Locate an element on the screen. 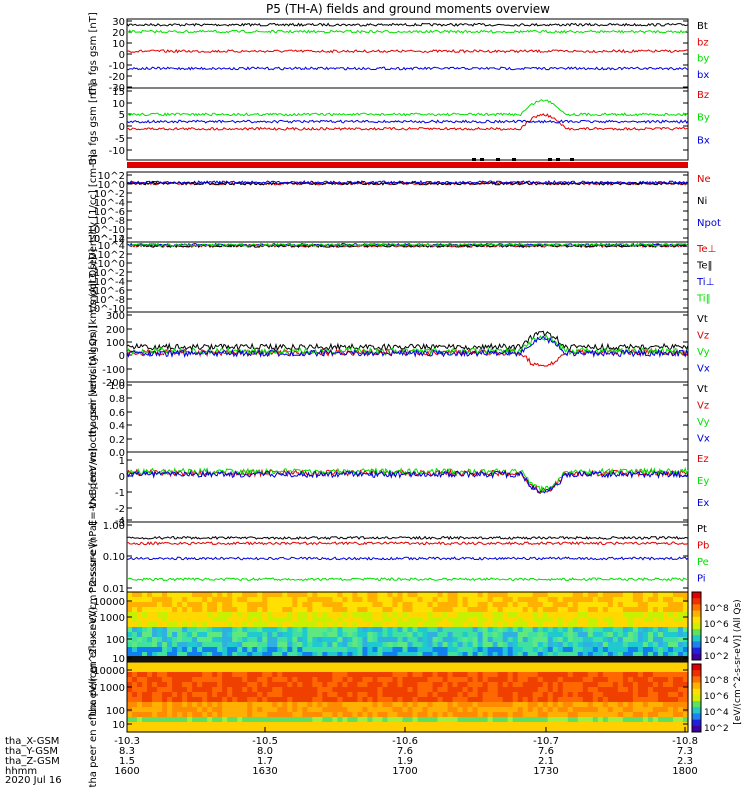 Image resolution: width=750 pixels, height=800 pixels. y-tick-label: 0.01 is located at coordinates (114, 589).